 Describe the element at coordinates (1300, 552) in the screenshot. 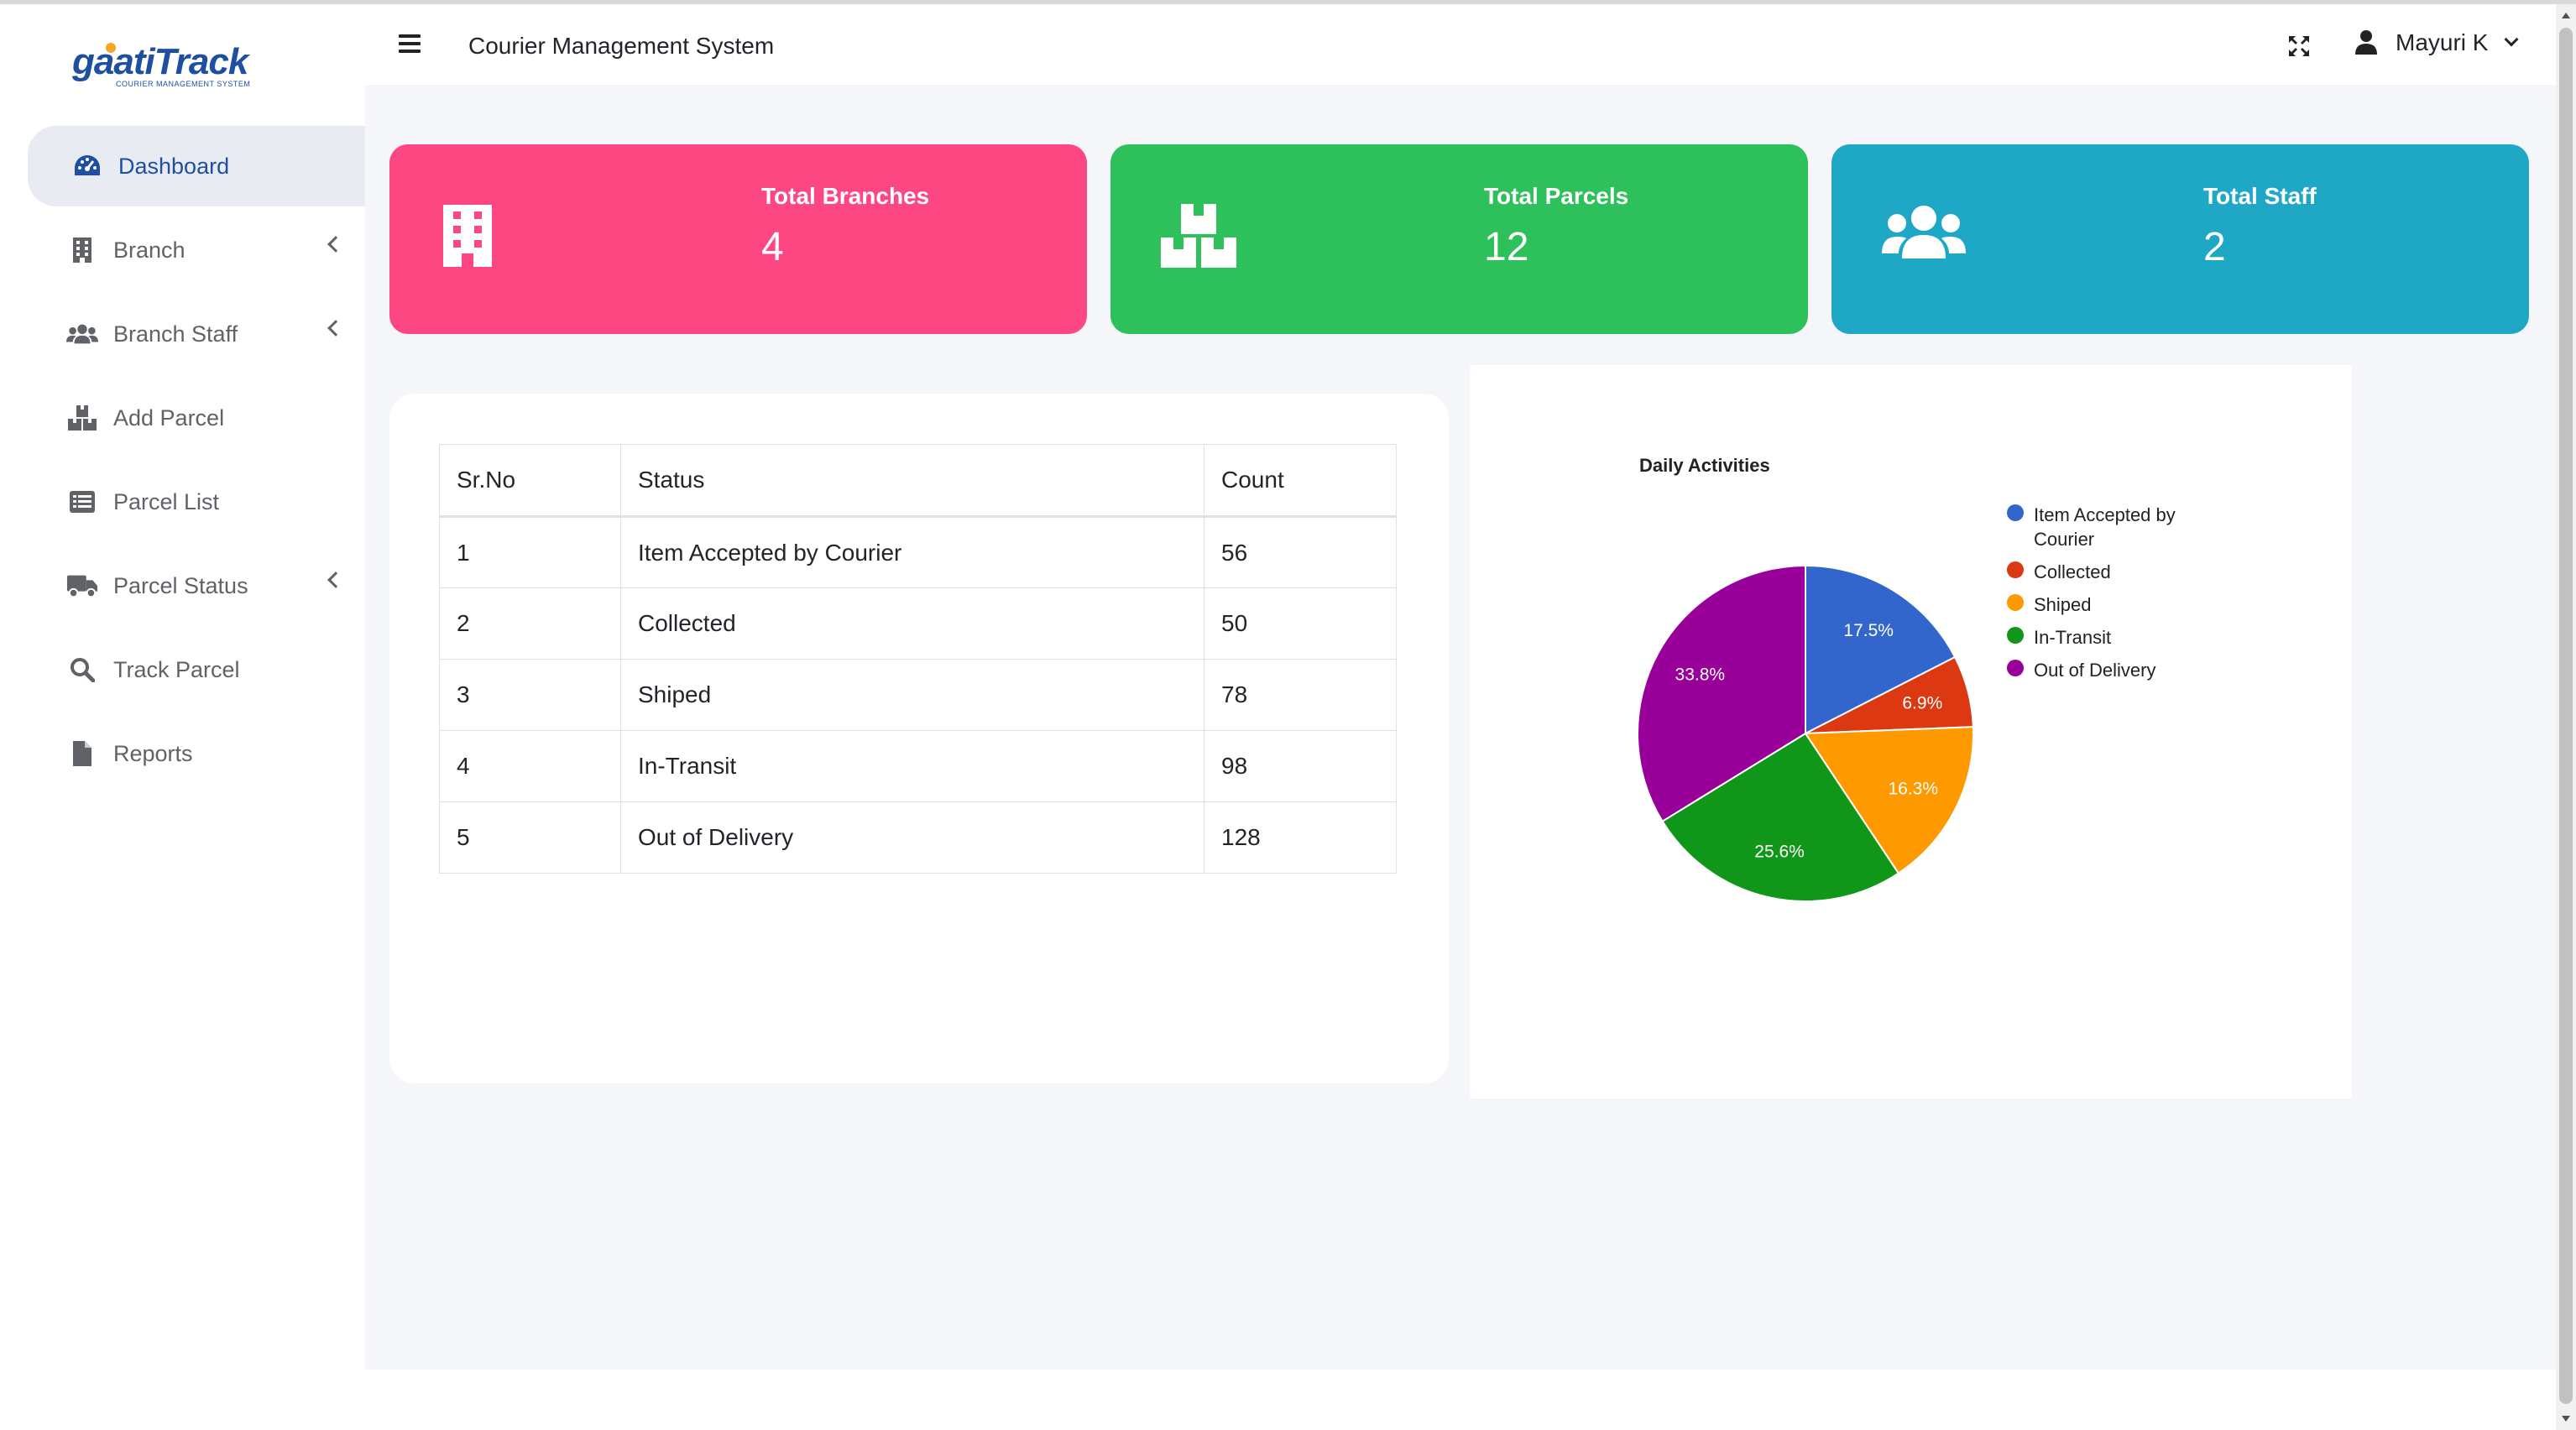

I see `table-cell: 56` at that location.